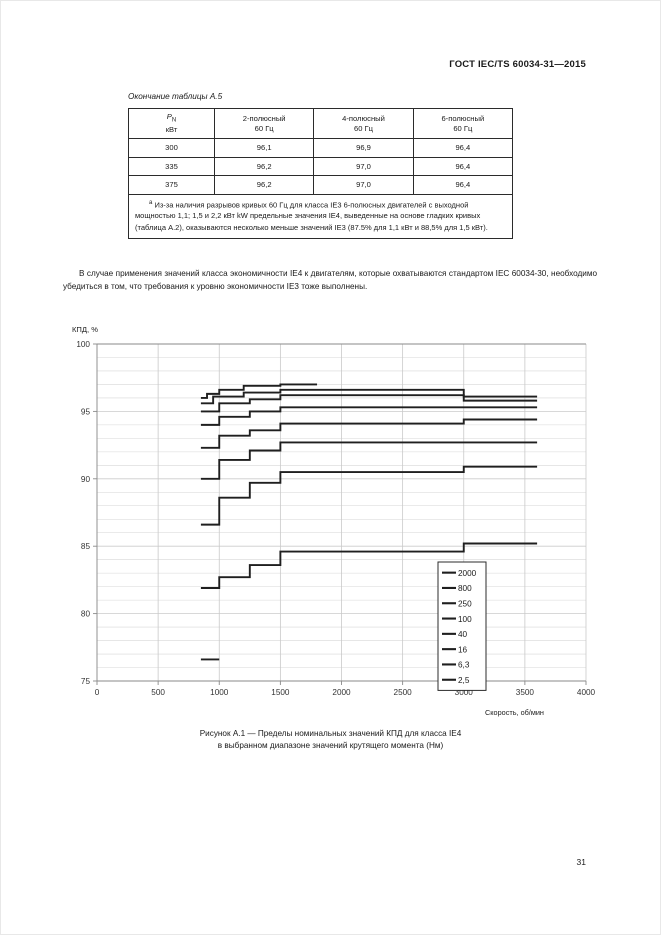  What do you see at coordinates (264, 148) in the screenshot?
I see `table-cell: 96,1` at bounding box center [264, 148].